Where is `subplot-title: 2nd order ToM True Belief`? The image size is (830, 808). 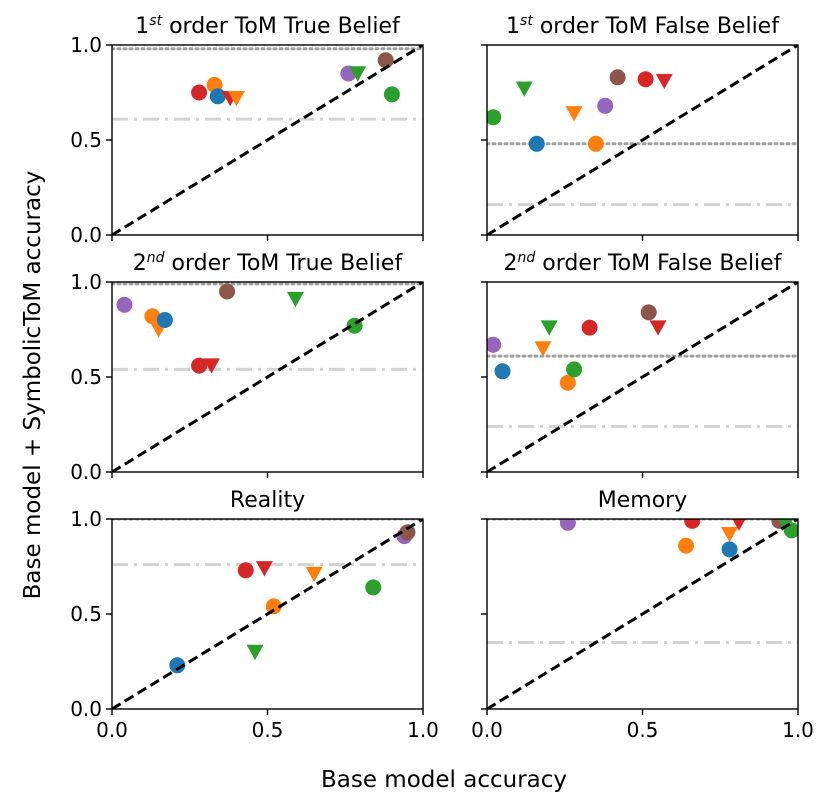 subplot-title: 2nd order ToM True Belief is located at coordinates (268, 263).